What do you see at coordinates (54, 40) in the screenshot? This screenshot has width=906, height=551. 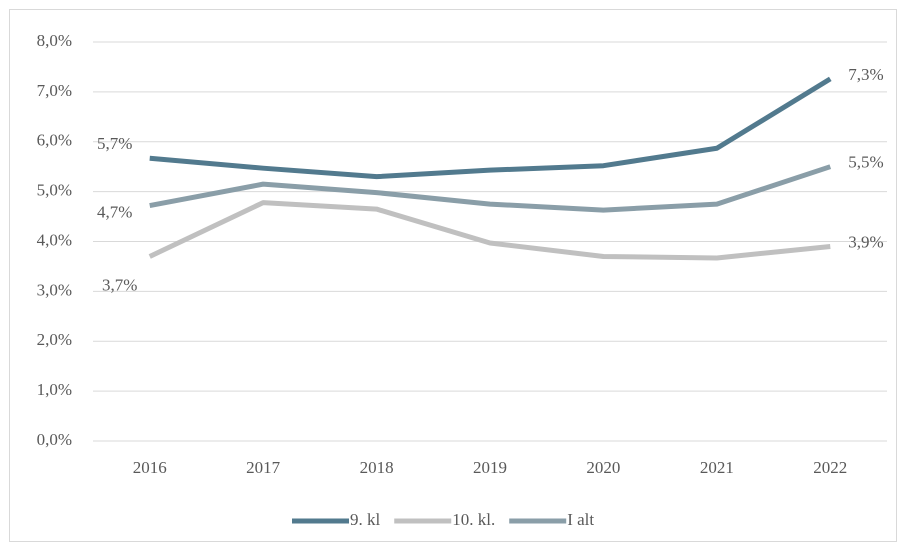 I see `y-tick-label: 8,0%` at bounding box center [54, 40].